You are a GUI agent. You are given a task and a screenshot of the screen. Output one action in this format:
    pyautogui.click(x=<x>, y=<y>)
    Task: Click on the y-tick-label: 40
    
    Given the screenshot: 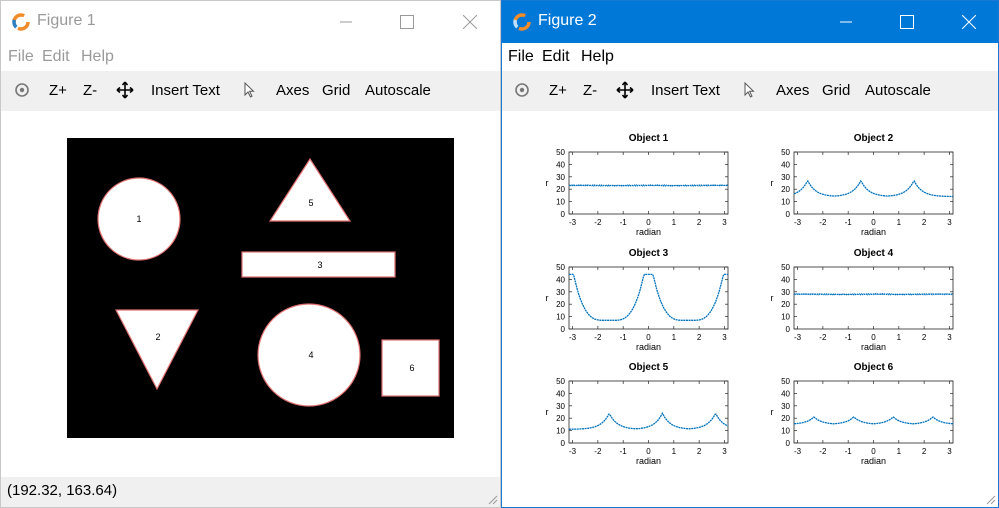 What is the action you would take?
    pyautogui.click(x=785, y=279)
    